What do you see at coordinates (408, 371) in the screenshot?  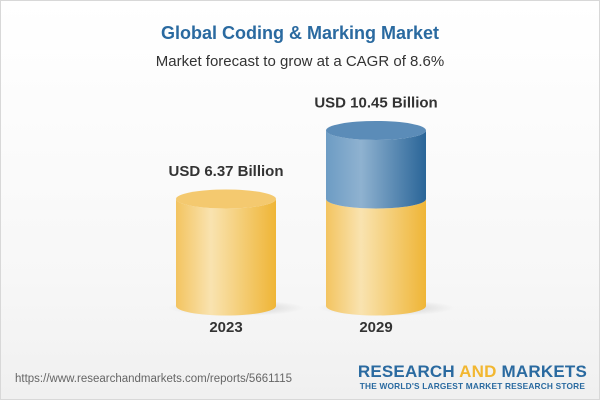 I see `logo-text: RESEARCH` at bounding box center [408, 371].